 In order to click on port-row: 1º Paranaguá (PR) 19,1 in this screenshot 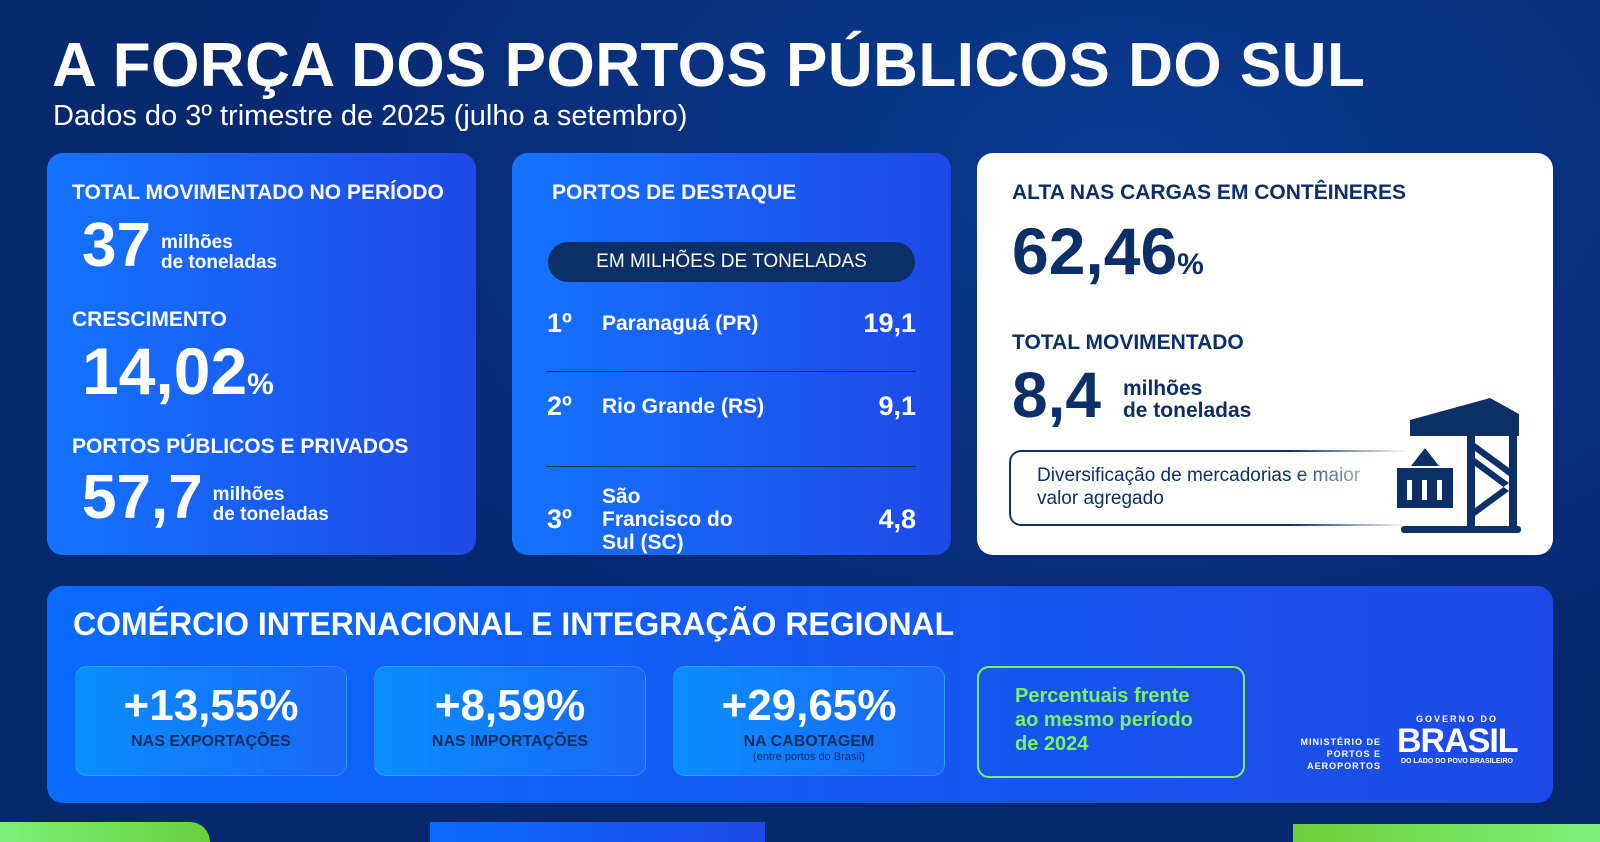, I will do `click(731, 323)`.